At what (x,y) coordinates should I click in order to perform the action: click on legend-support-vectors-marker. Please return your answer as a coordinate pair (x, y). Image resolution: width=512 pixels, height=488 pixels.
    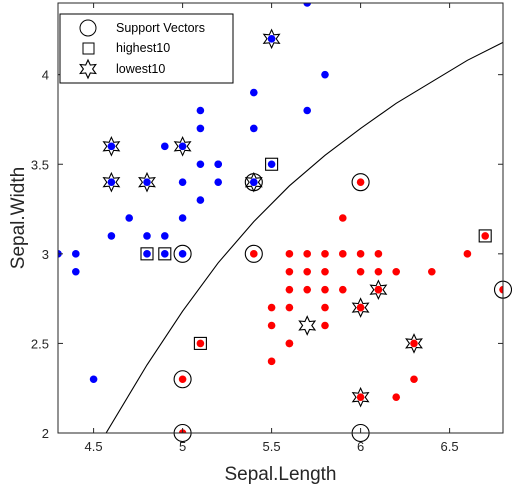
    Looking at the image, I should click on (88, 28).